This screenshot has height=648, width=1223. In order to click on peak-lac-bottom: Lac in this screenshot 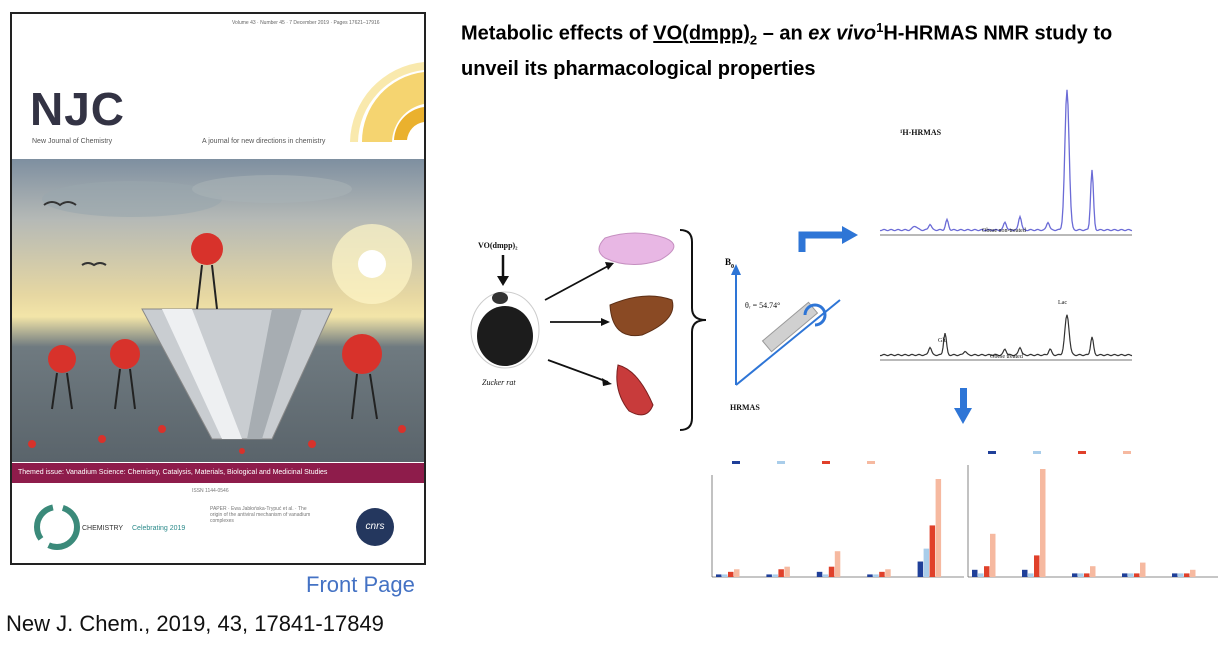, I will do `click(1062, 303)`.